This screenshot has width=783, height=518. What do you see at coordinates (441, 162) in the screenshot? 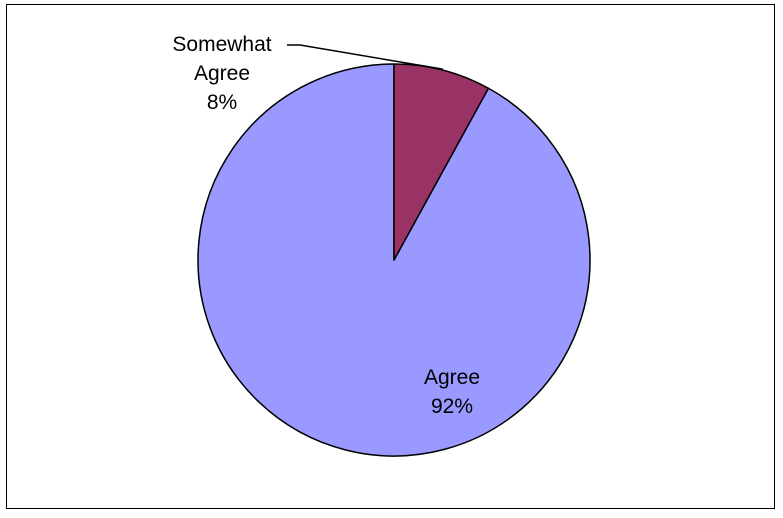
I see `pie-slice-somewhat-agree` at bounding box center [441, 162].